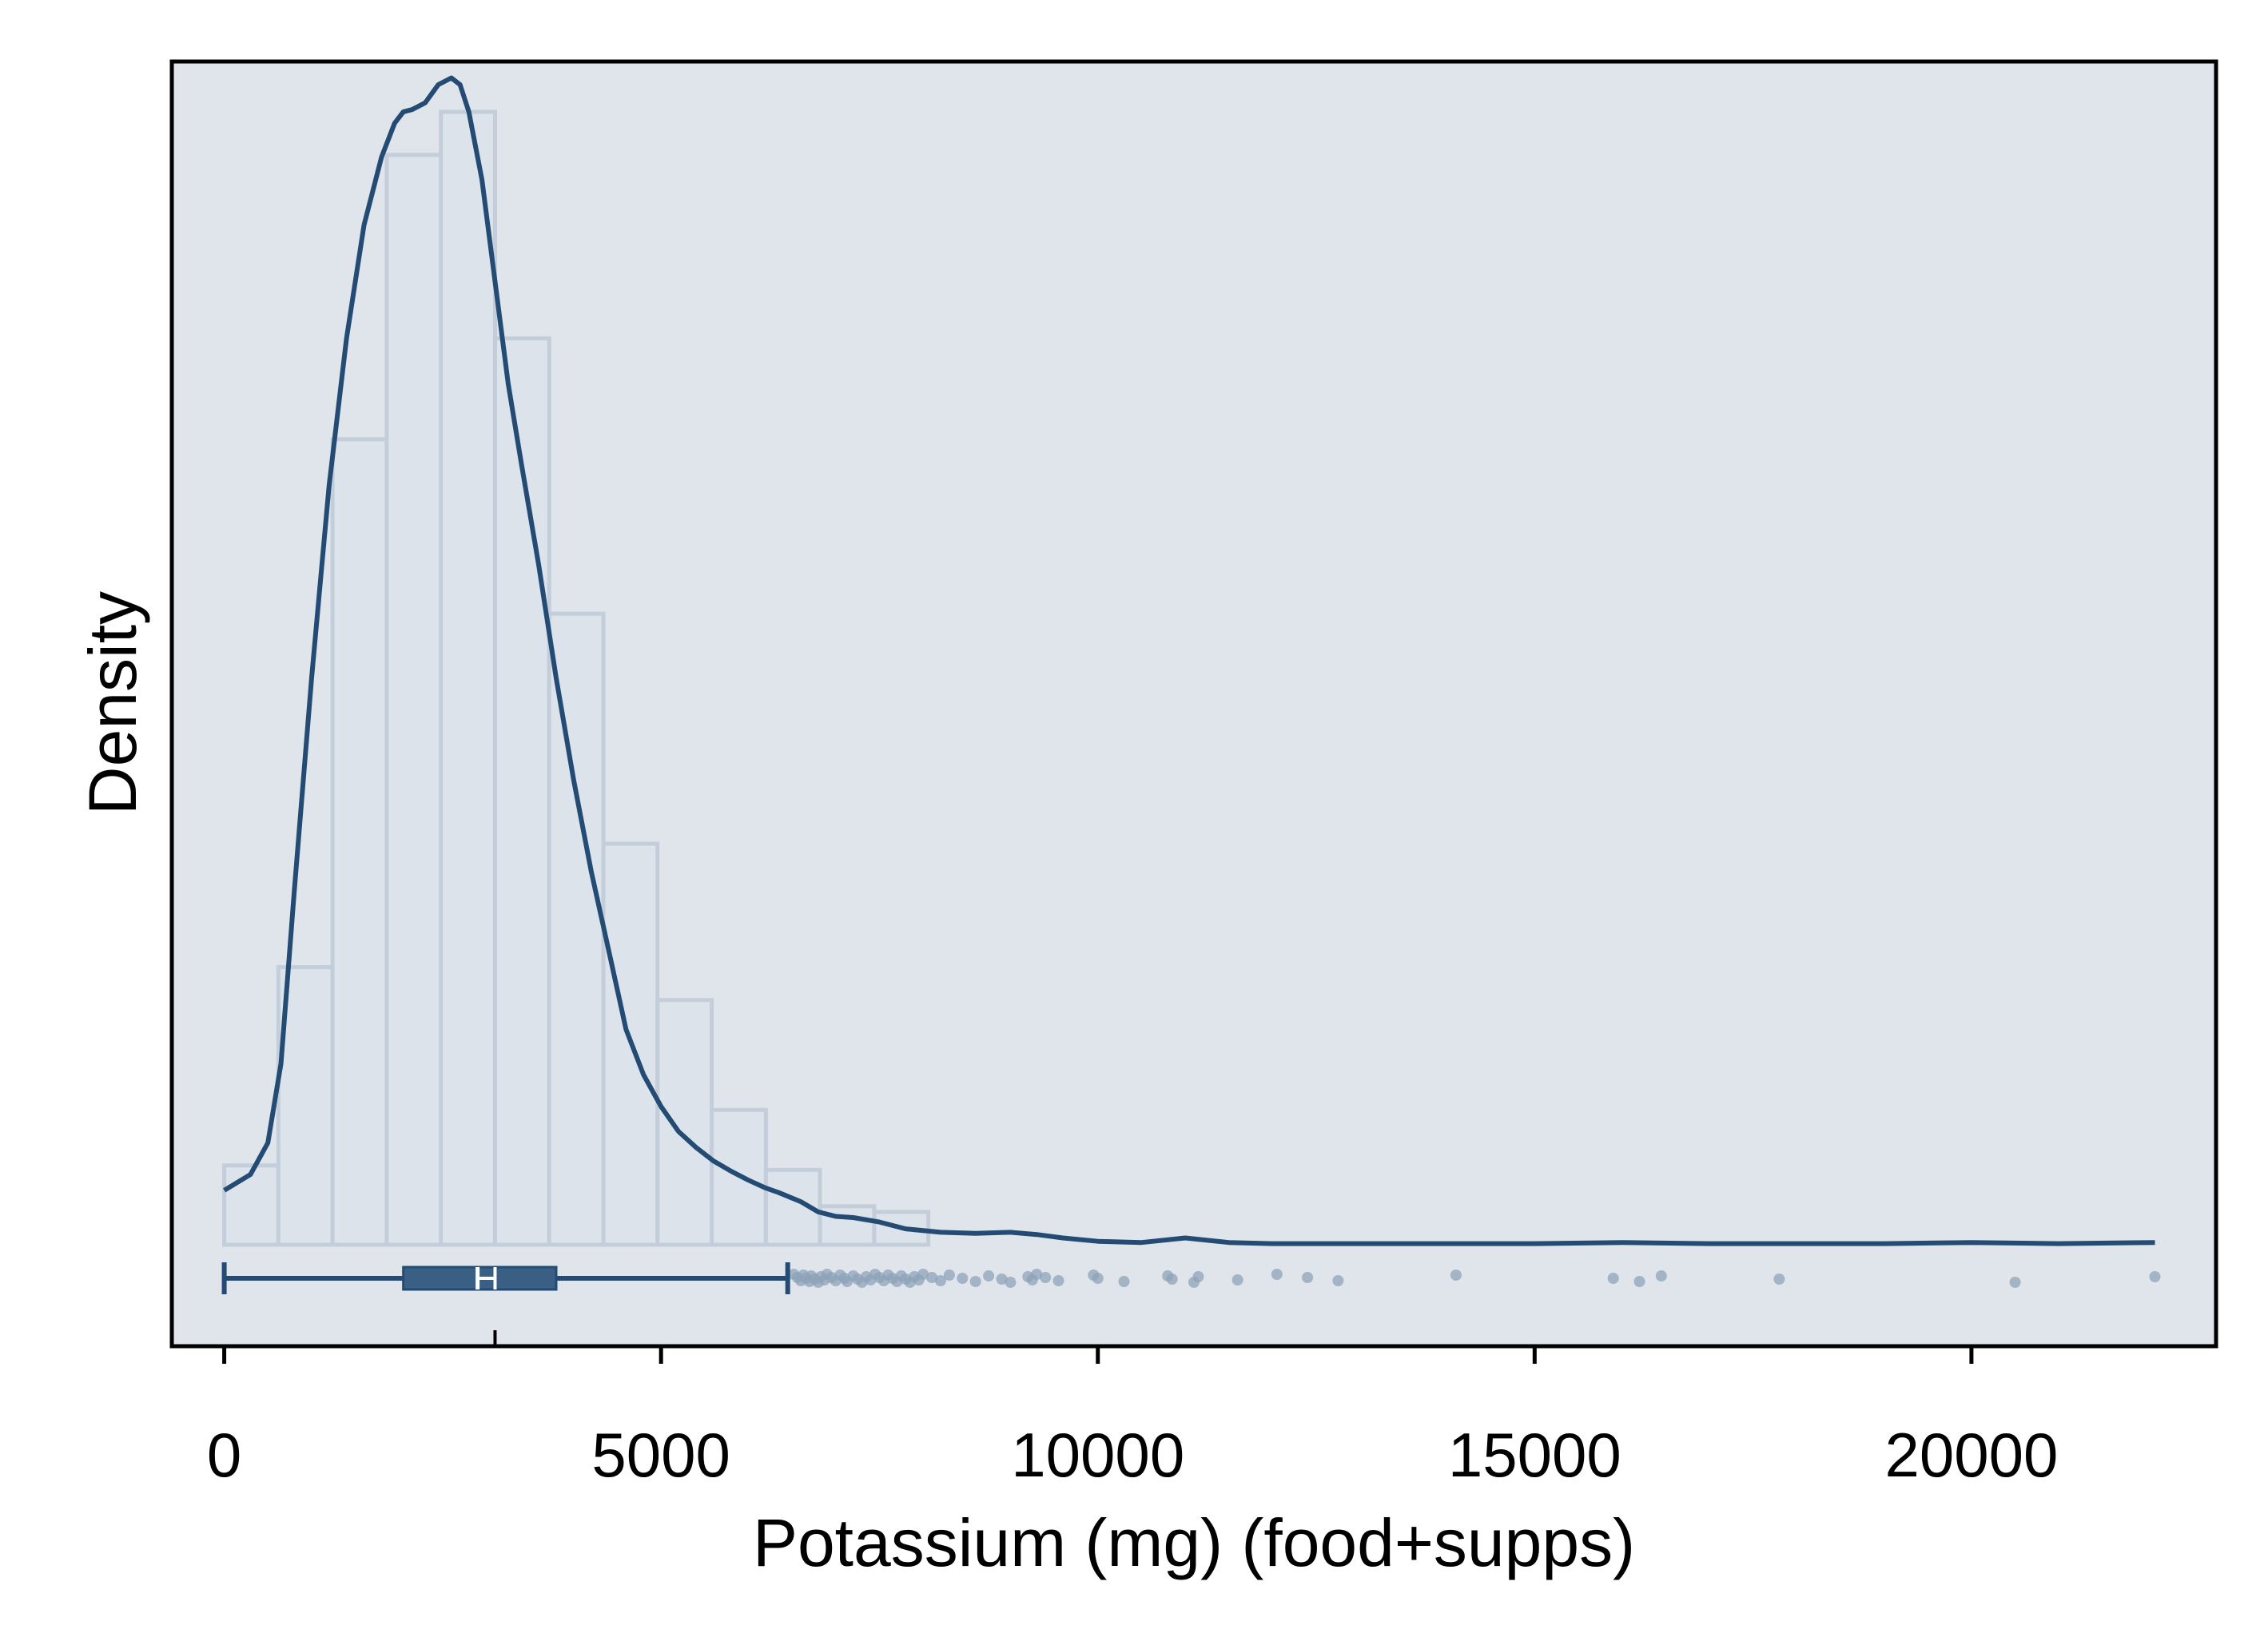  What do you see at coordinates (1194, 1542) in the screenshot?
I see `x-axis-title: Potassium (mg) (food+supps)` at bounding box center [1194, 1542].